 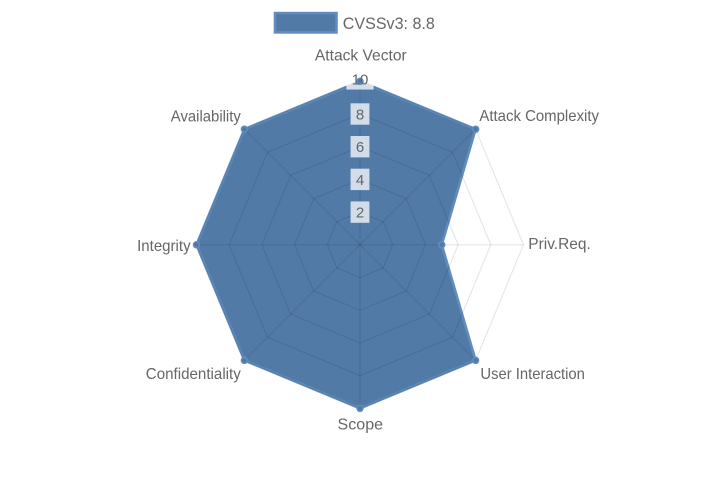 What do you see at coordinates (193, 374) in the screenshot?
I see `svg-text: Confidentiality` at bounding box center [193, 374].